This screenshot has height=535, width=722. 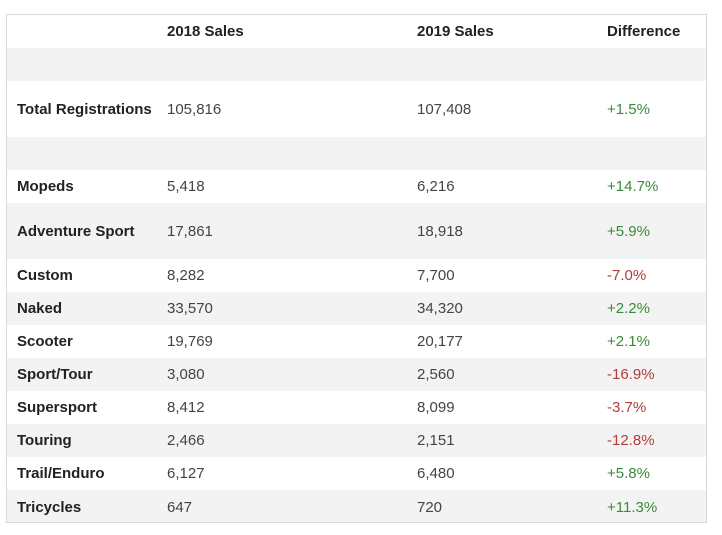 What do you see at coordinates (628, 231) in the screenshot?
I see `row-difference: +5.9%` at bounding box center [628, 231].